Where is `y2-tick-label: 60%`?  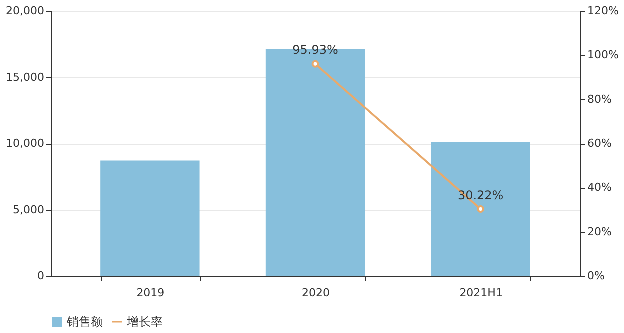 y2-tick-label: 60% is located at coordinates (600, 143).